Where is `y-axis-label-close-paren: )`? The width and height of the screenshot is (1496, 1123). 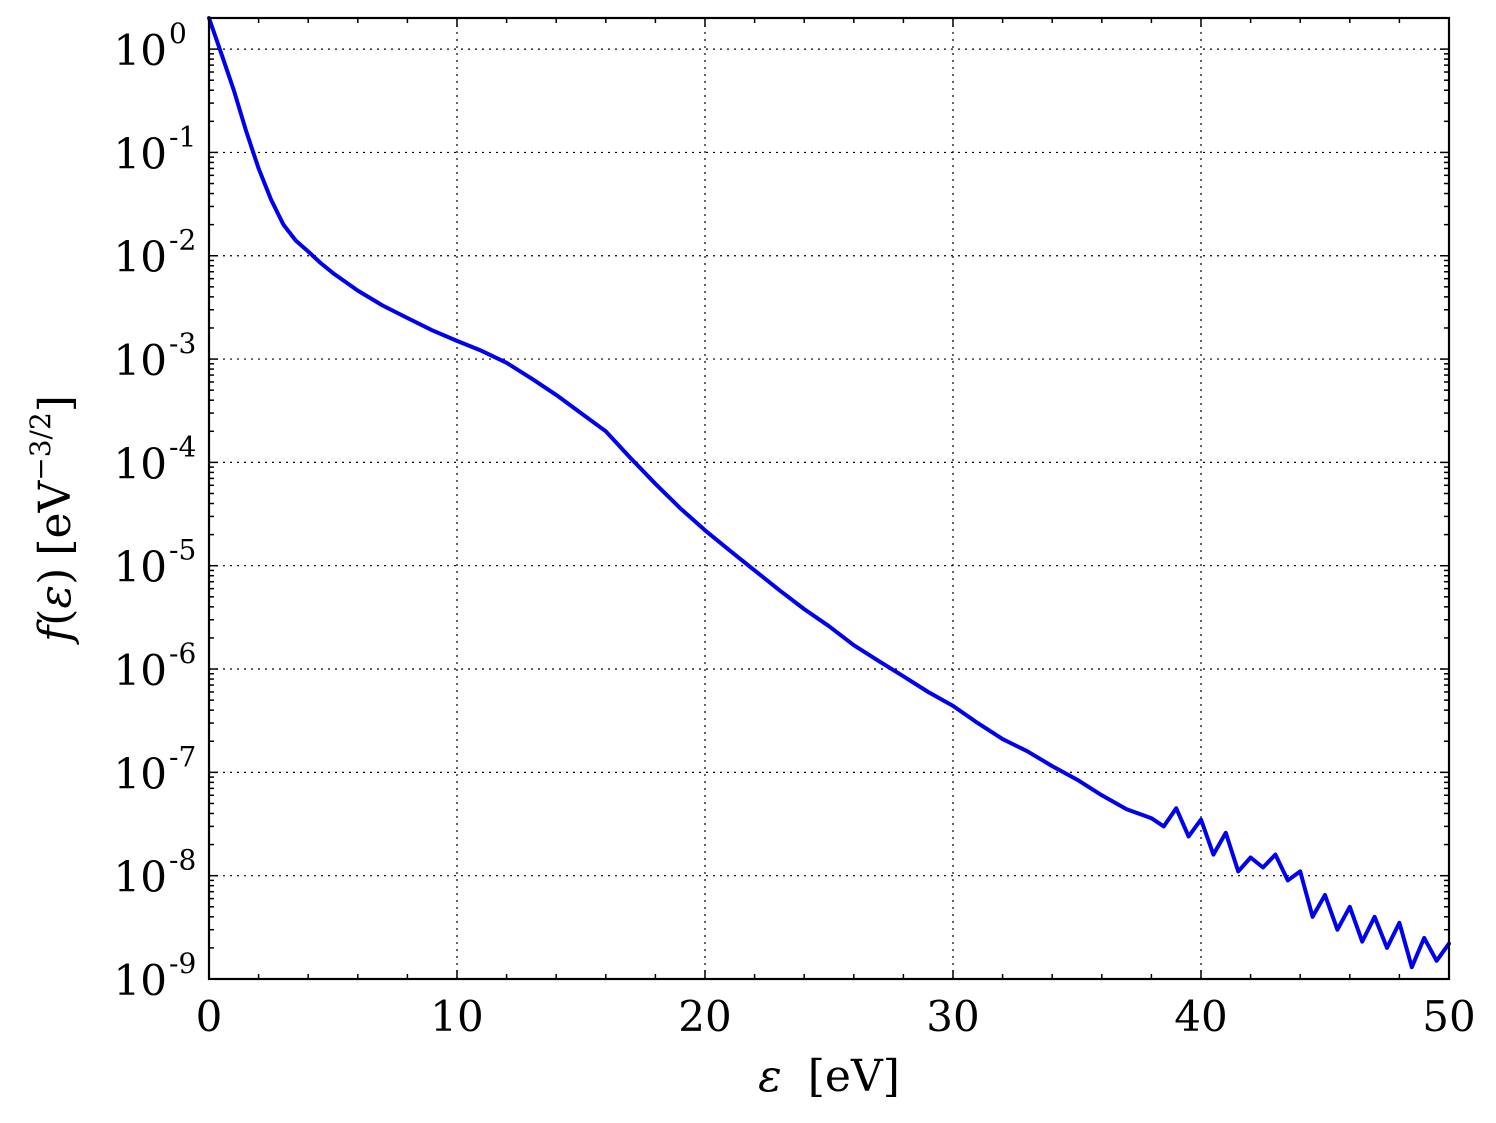 y-axis-label-close-paren: ) is located at coordinates (55, 576).